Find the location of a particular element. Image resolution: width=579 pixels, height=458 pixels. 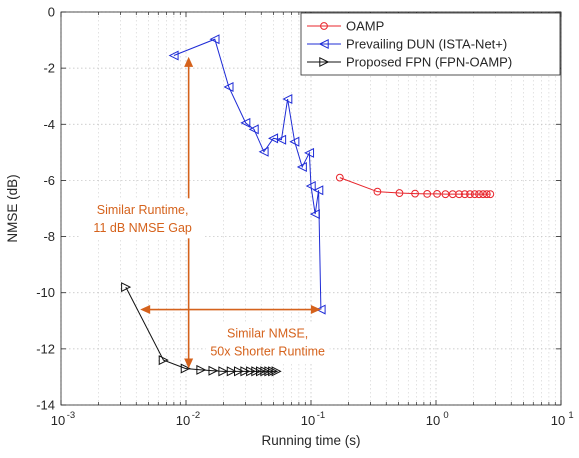

y-tick-label: -14 is located at coordinates (45, 405).